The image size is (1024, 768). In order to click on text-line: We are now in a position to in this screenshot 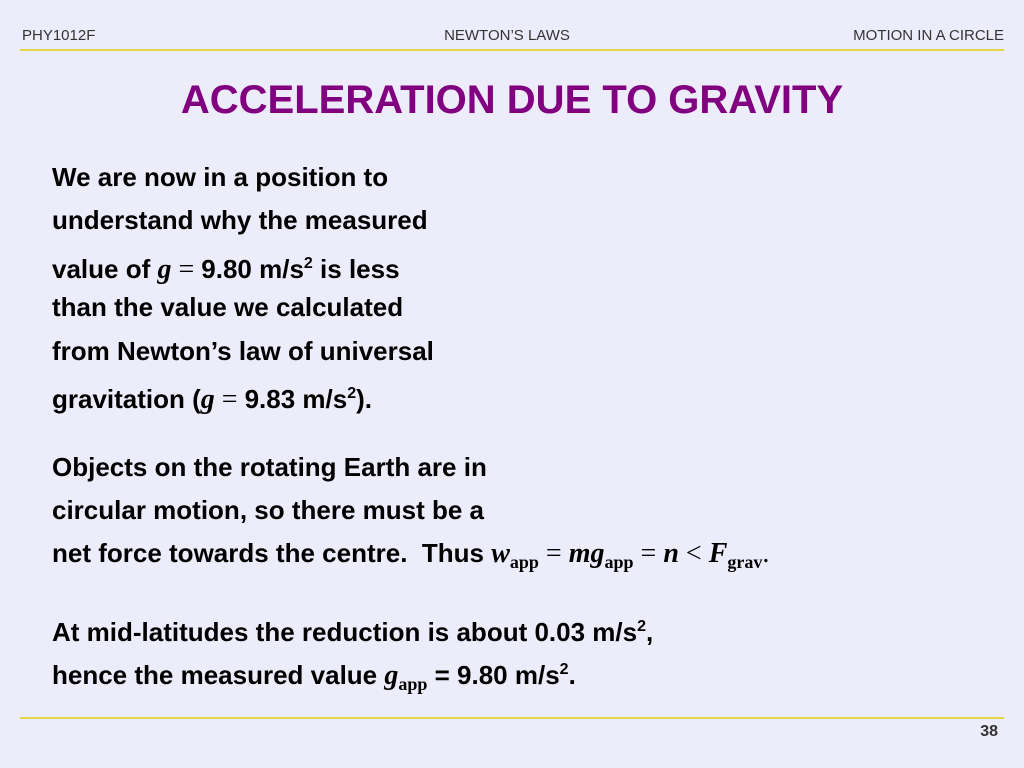, I will do `click(220, 177)`.